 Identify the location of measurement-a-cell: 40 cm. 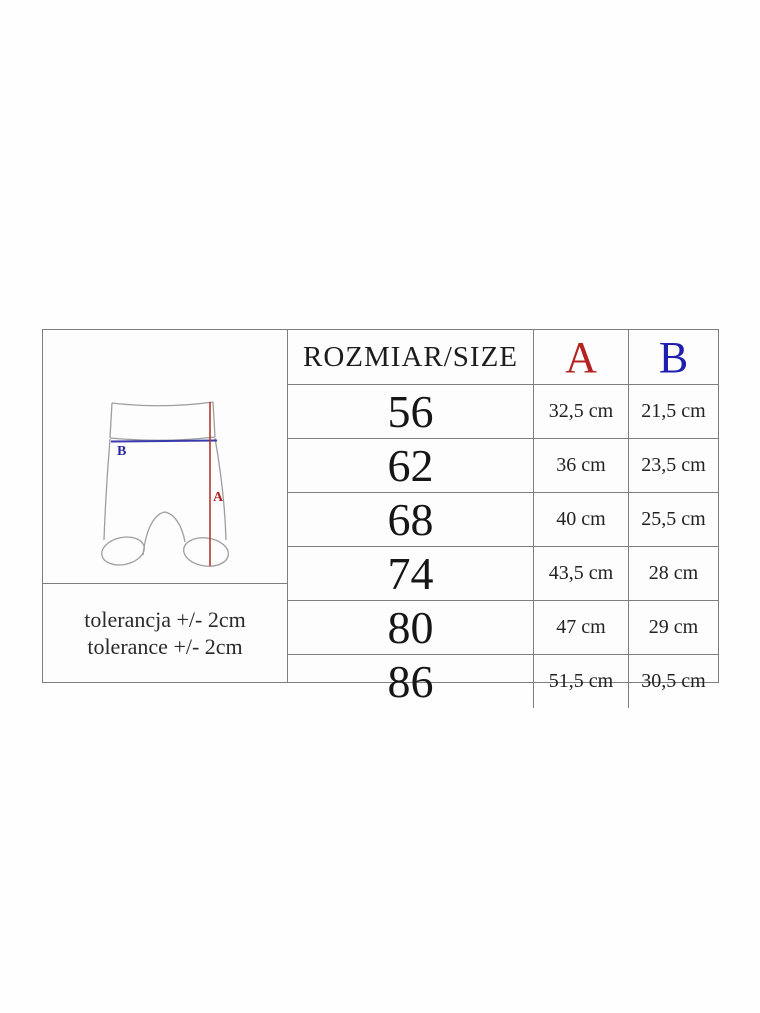
(581, 520).